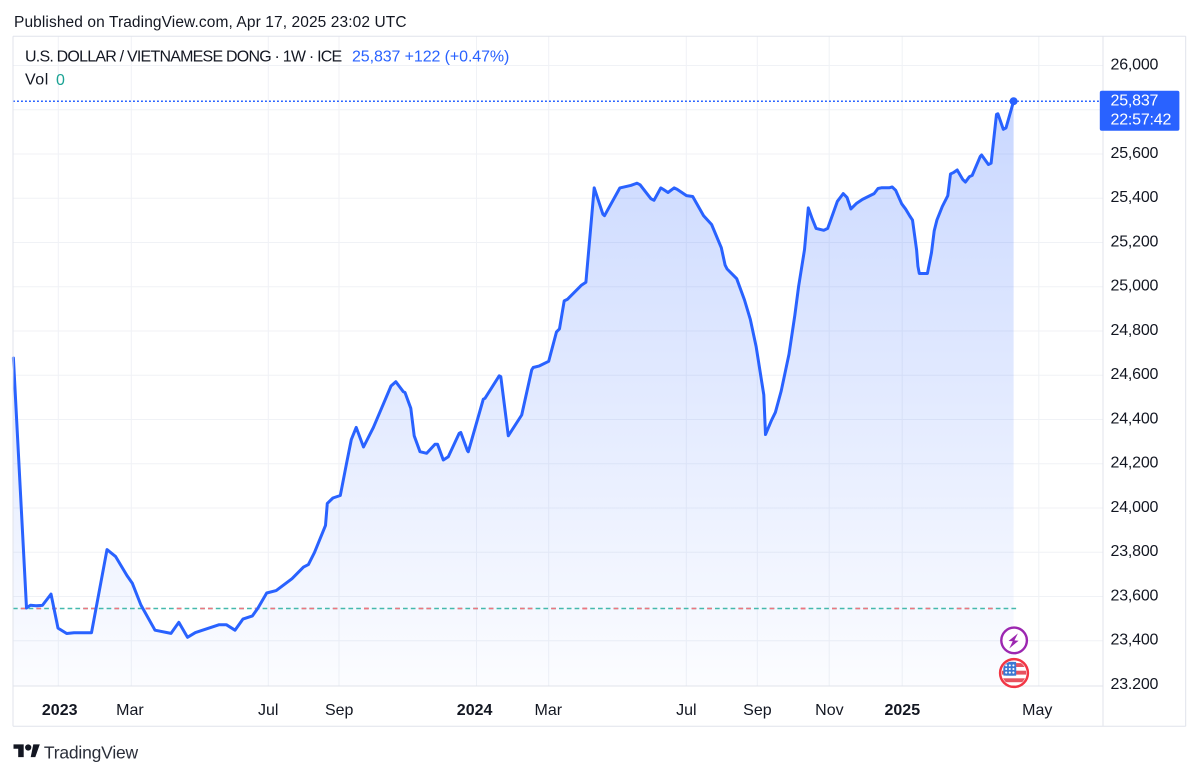  I want to click on svg-text: May, so click(1037, 710).